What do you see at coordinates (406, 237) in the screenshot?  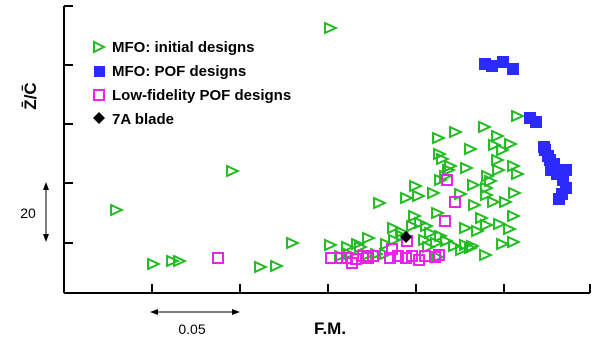 I see `data-point-7a-blade` at bounding box center [406, 237].